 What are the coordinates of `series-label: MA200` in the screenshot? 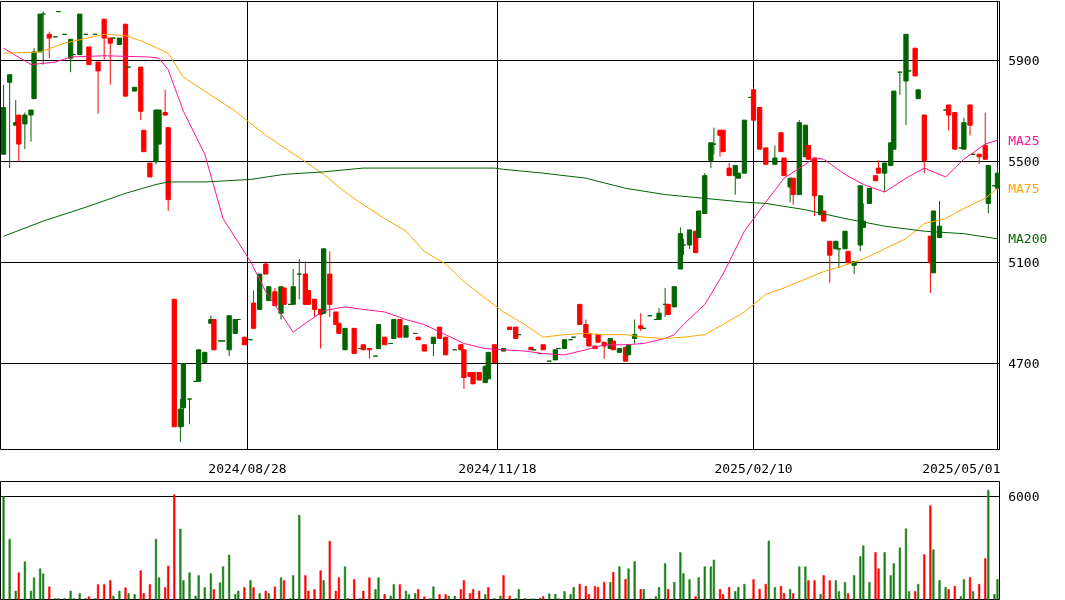 It's located at (1028, 239).